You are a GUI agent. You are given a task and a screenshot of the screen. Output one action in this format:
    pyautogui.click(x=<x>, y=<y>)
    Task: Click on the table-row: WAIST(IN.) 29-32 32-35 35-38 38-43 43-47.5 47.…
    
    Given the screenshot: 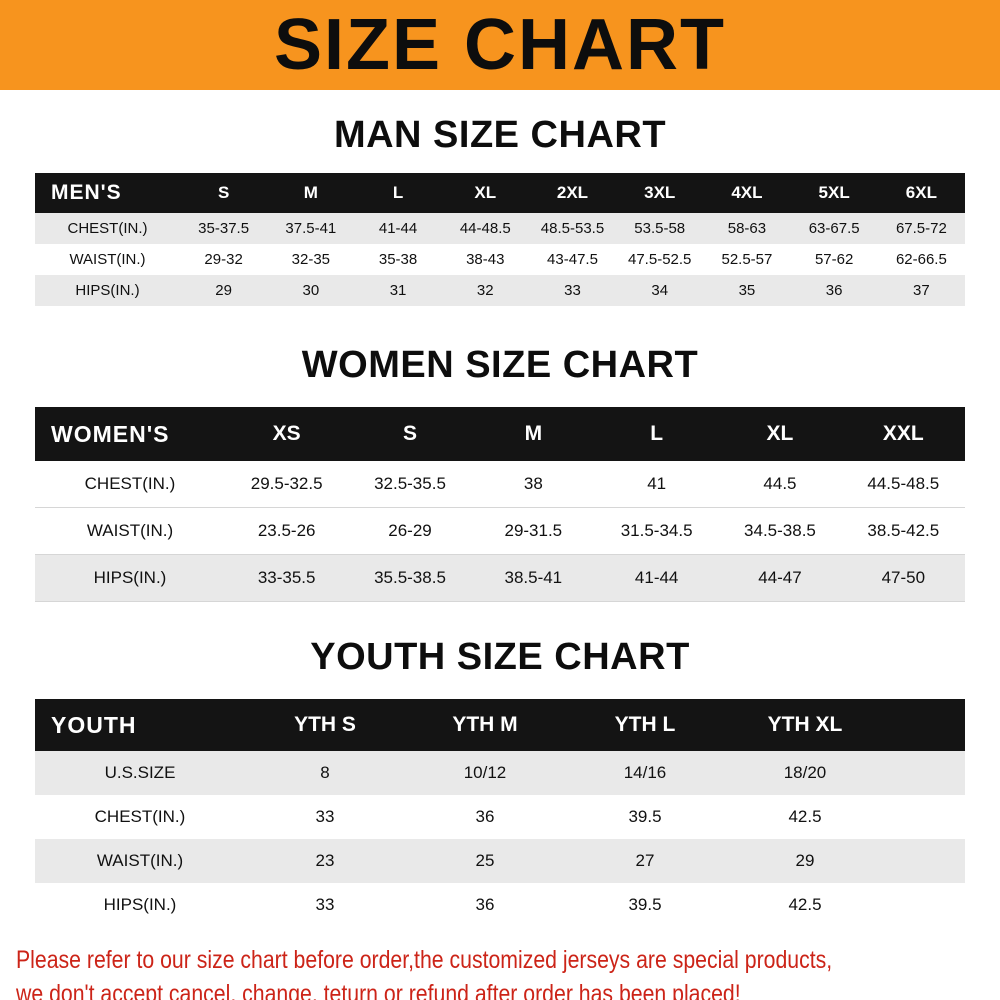 What is the action you would take?
    pyautogui.click(x=500, y=259)
    